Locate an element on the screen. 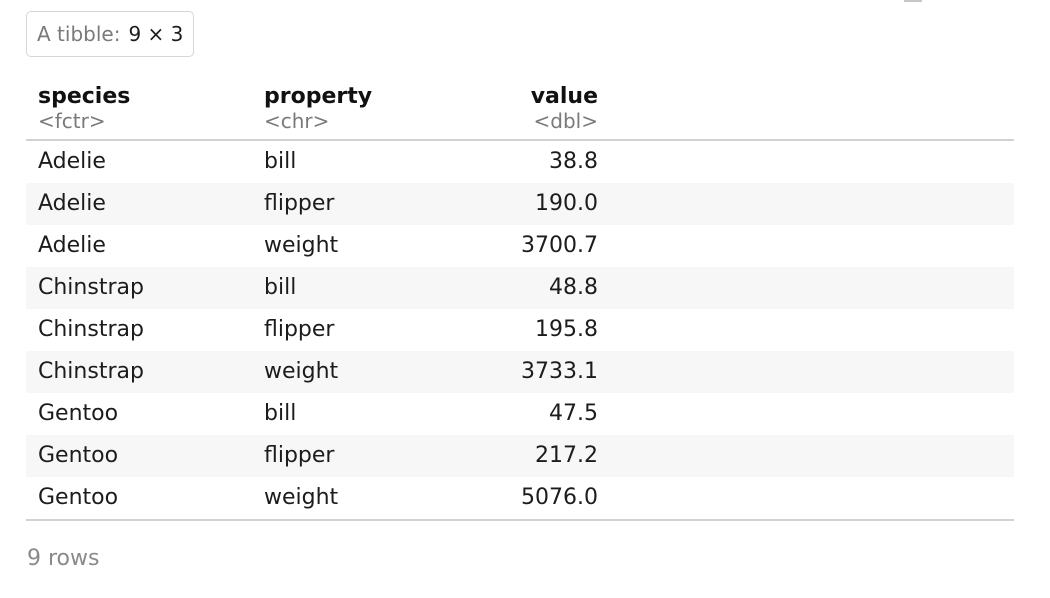  table-row: Chinstrap flipper 195.8 is located at coordinates (520, 330).